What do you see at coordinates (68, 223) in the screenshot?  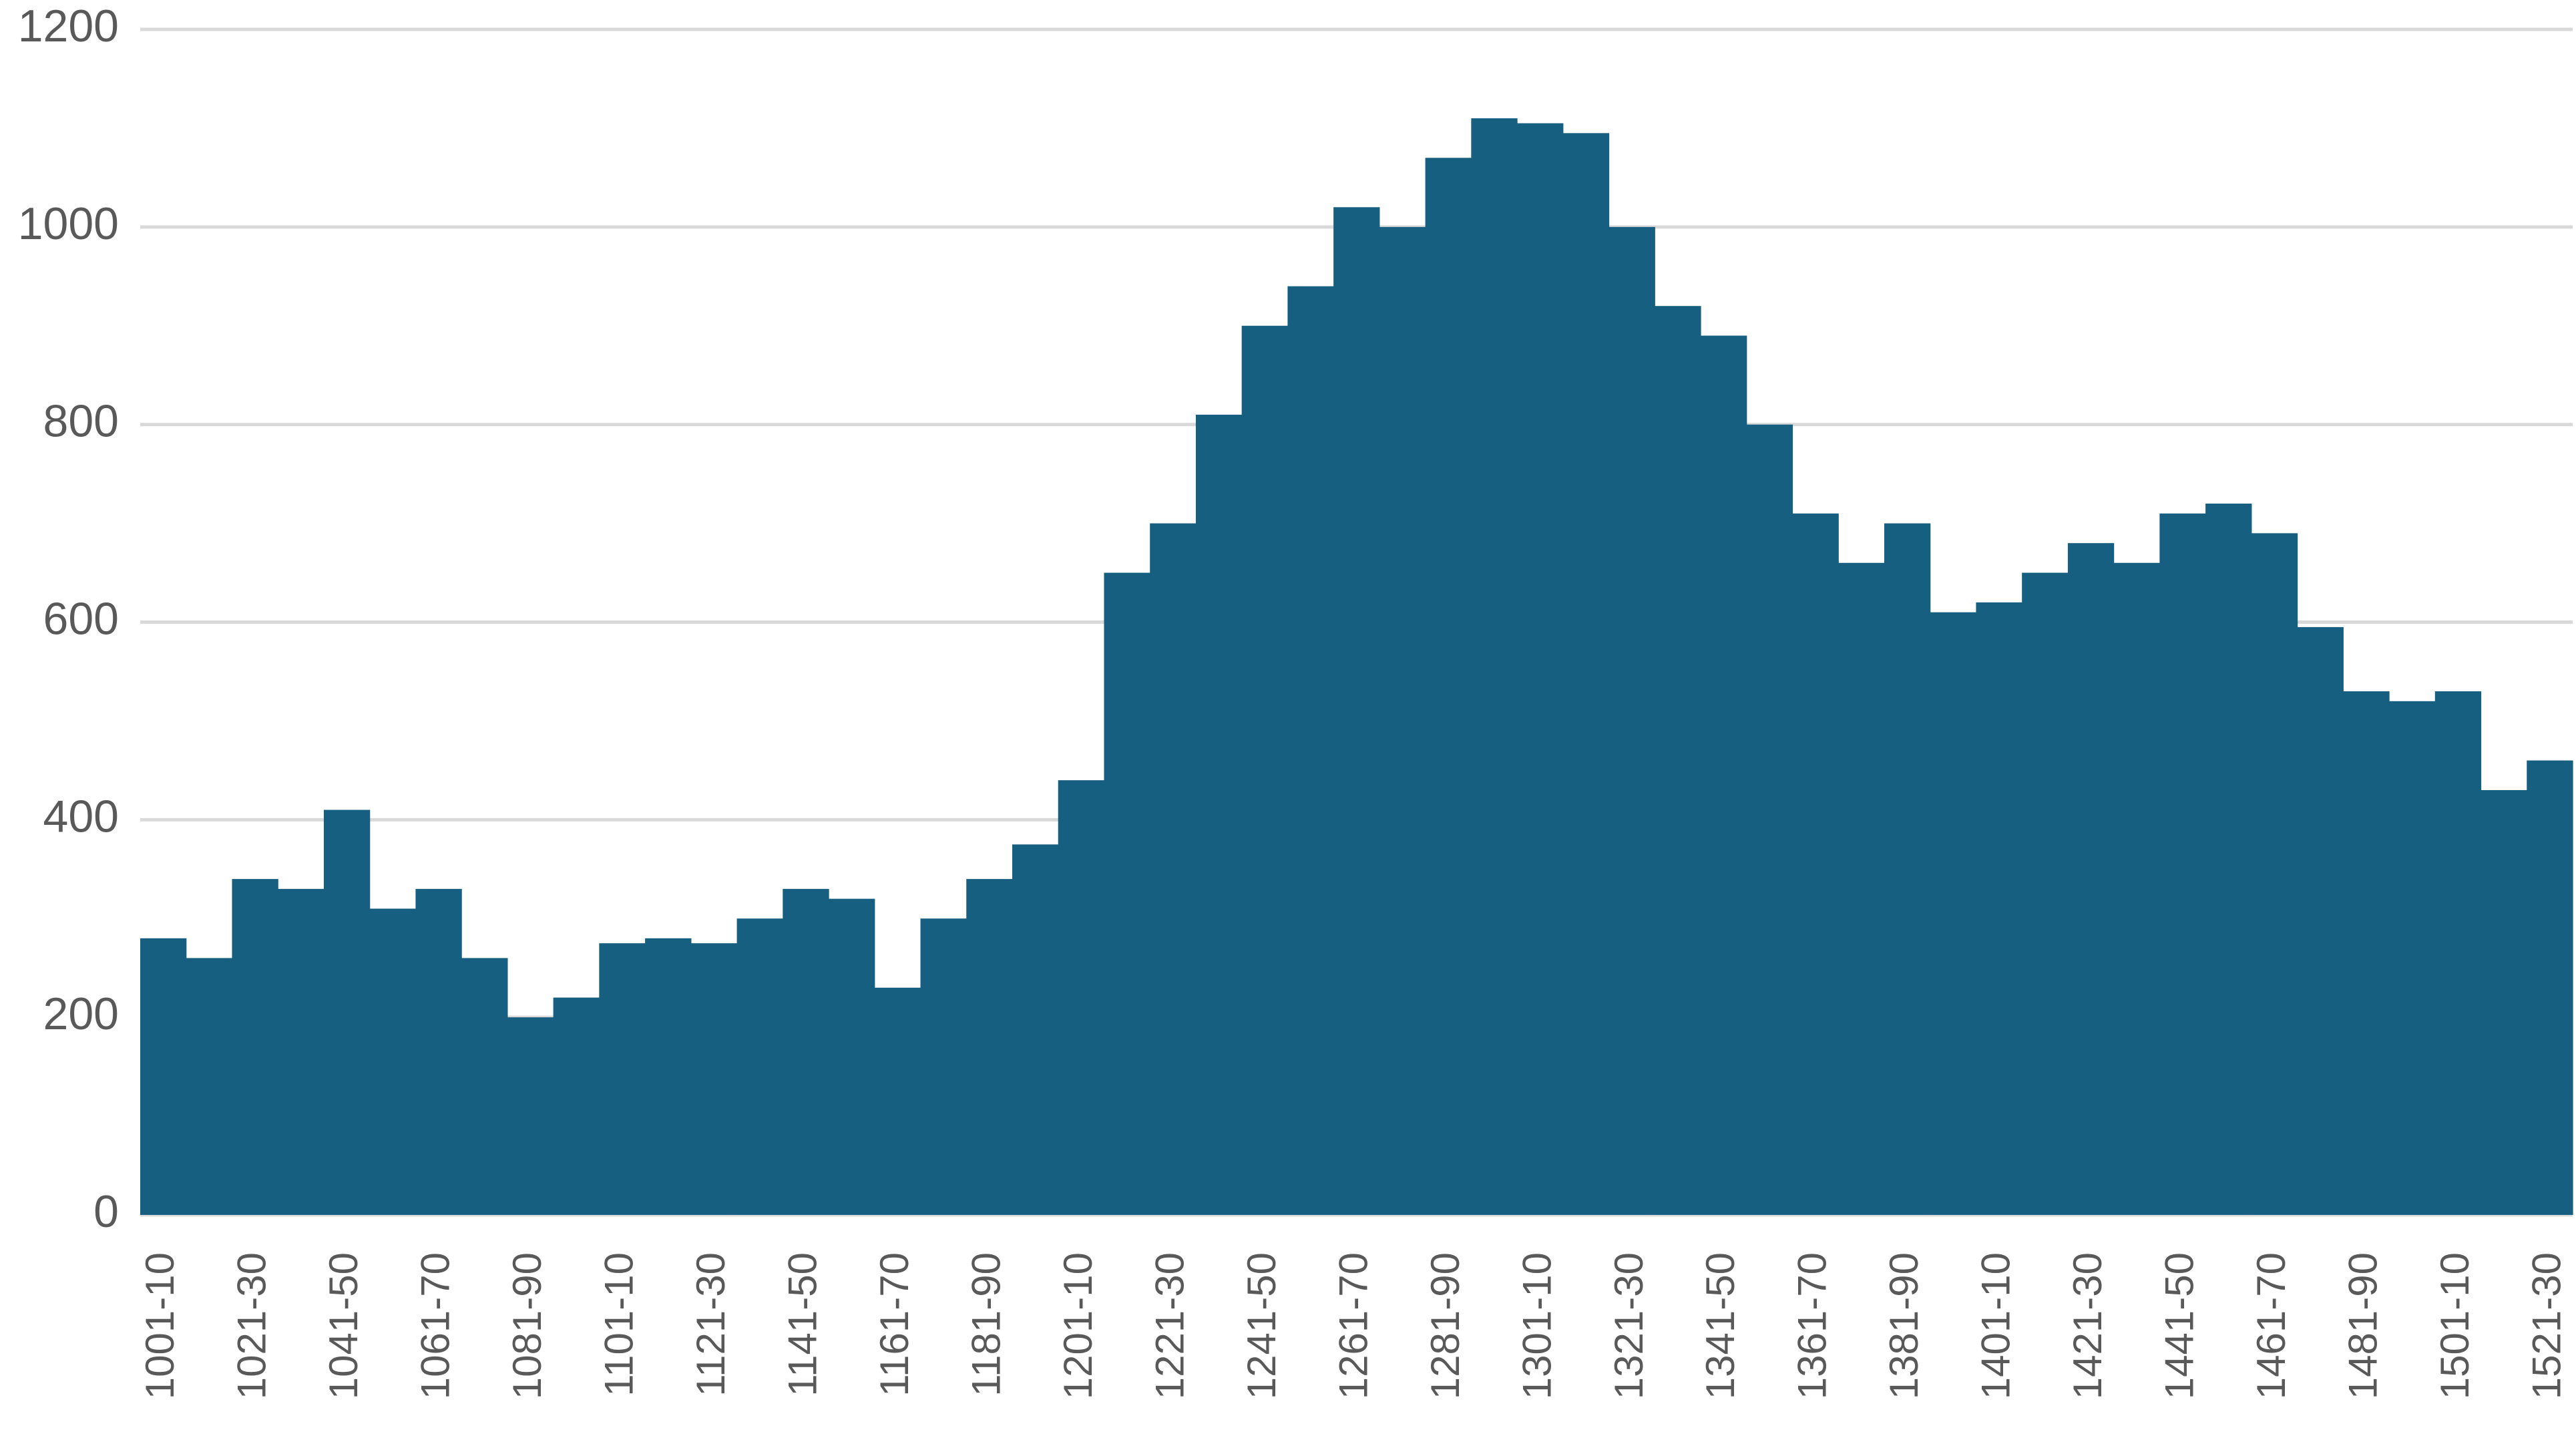 I see `y-tick-label: 1000` at bounding box center [68, 223].